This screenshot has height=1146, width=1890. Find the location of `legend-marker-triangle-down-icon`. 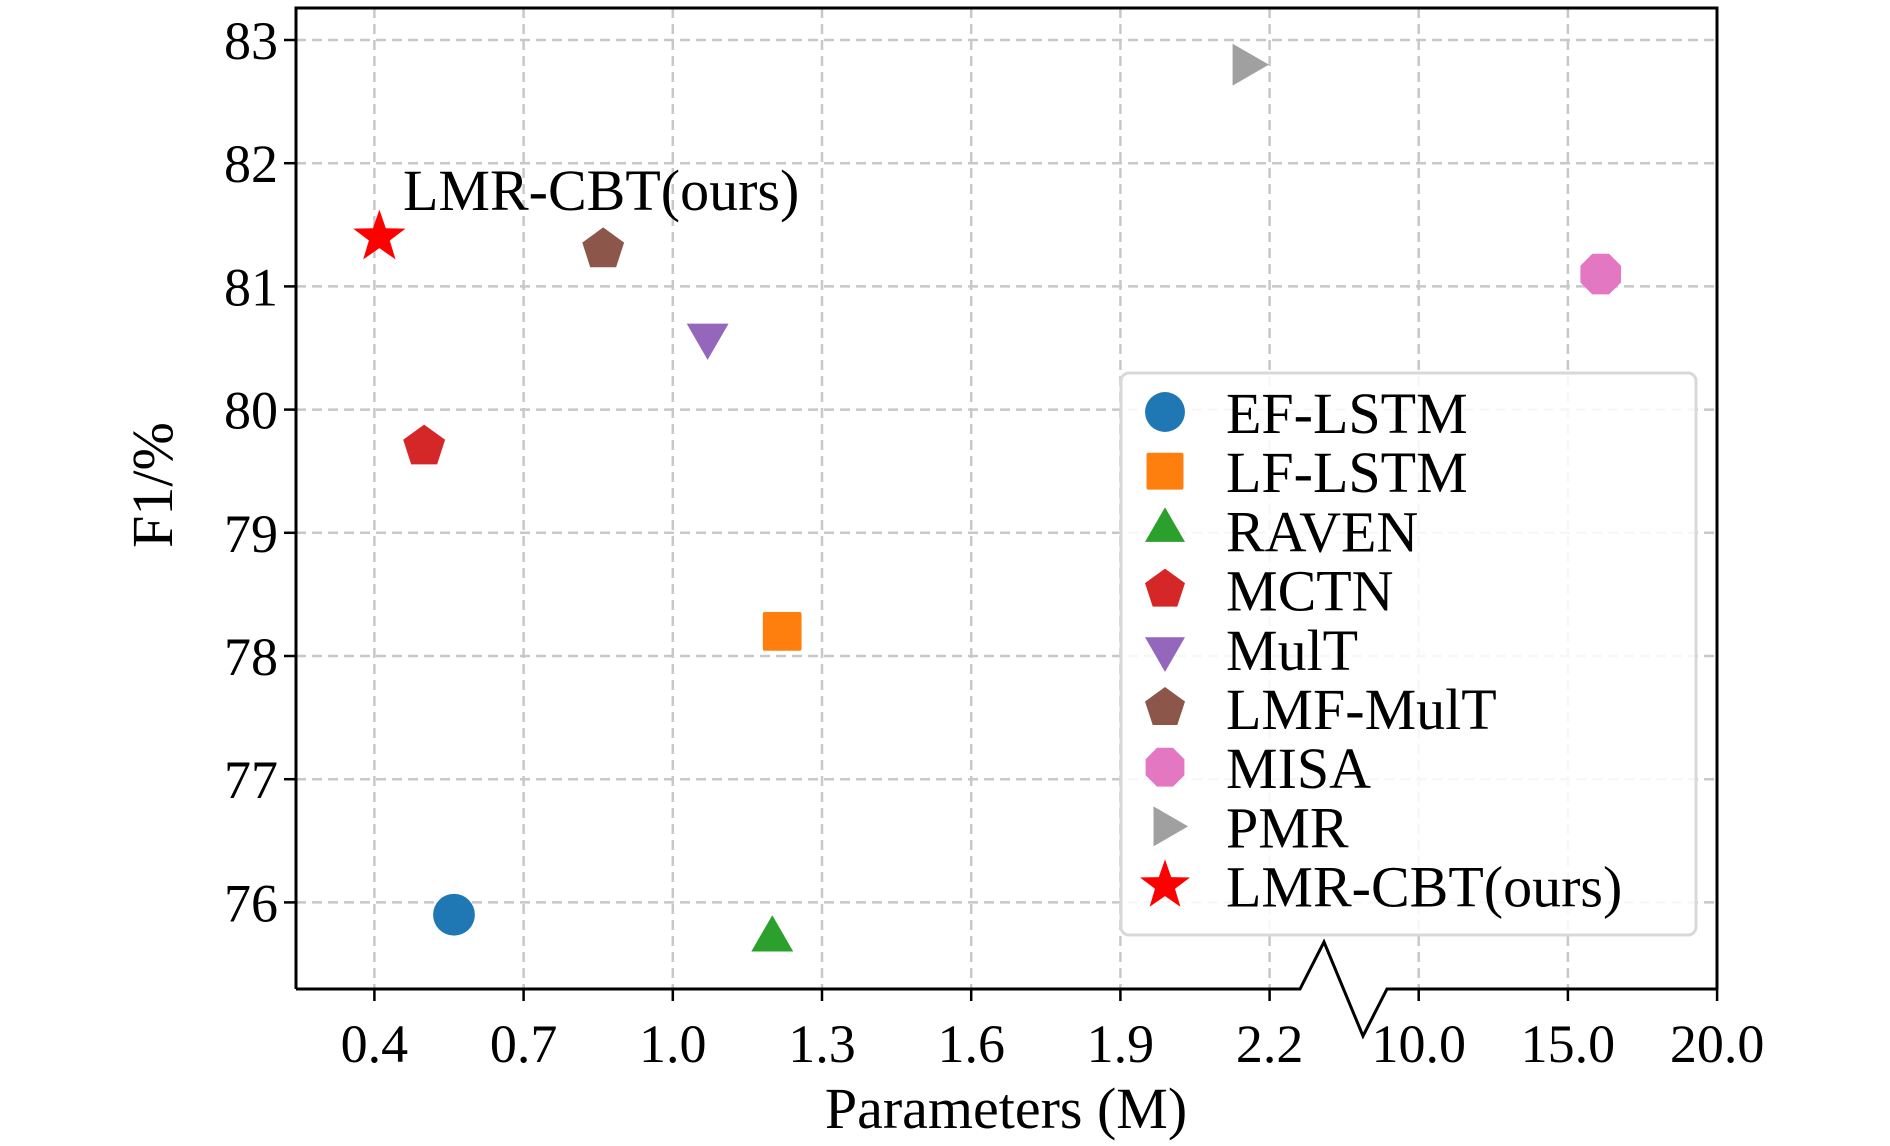

legend-marker-triangle-down-icon is located at coordinates (1165, 654).